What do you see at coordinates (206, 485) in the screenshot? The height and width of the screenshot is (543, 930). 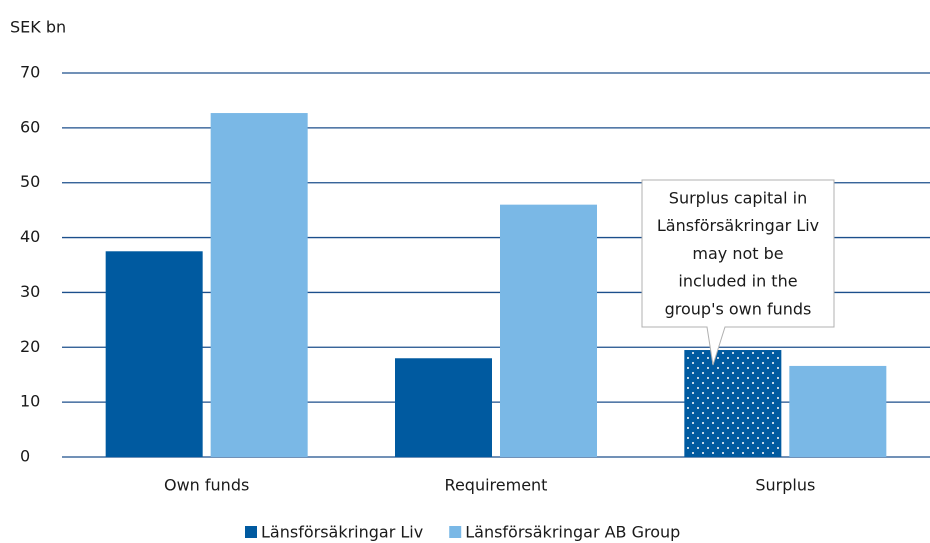 I see `x-tick-label: Own funds` at bounding box center [206, 485].